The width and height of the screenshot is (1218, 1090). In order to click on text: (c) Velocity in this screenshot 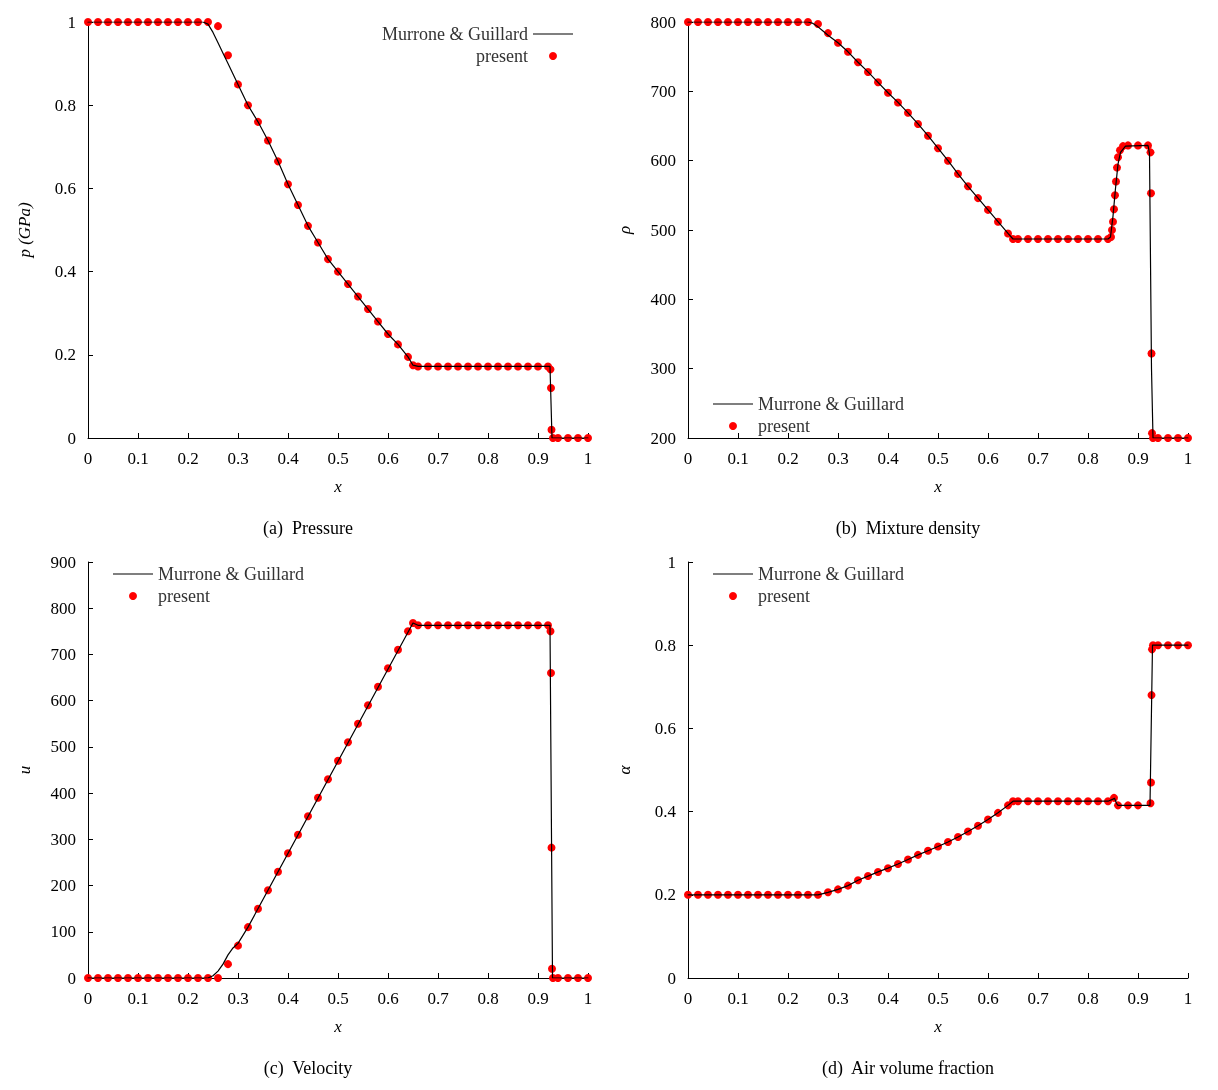, I will do `click(308, 1068)`.